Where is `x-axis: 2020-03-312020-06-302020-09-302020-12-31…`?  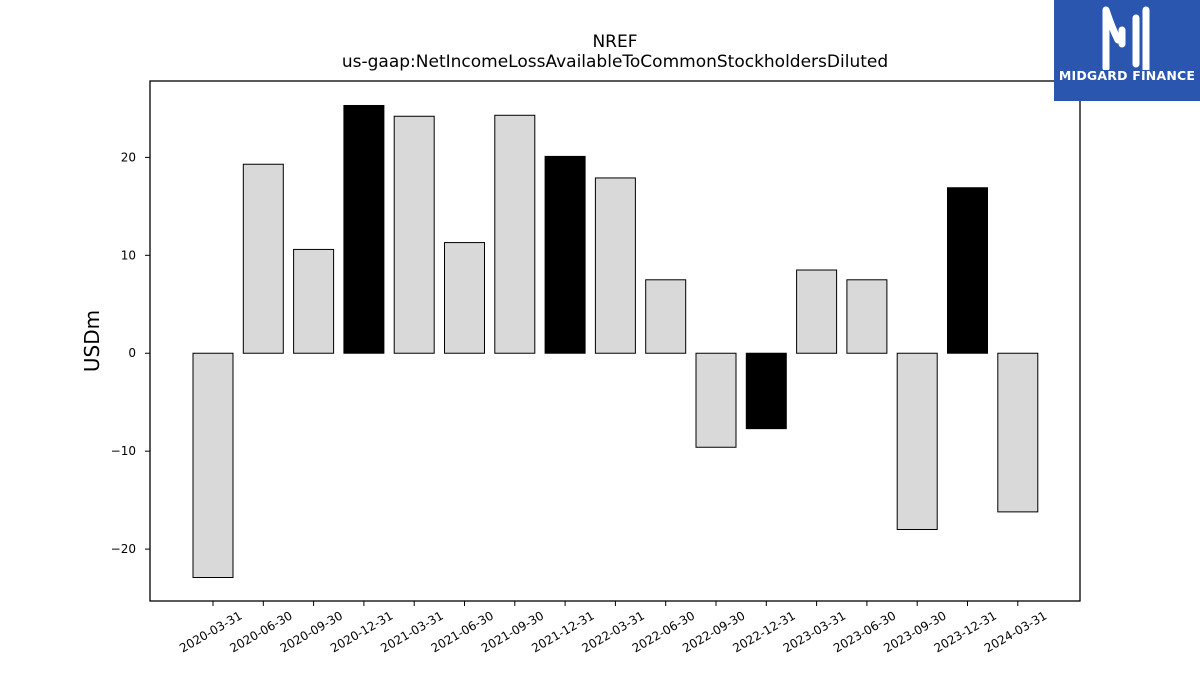
x-axis: 2020-03-312020-06-302020-09-302020-12-31… is located at coordinates (613, 628).